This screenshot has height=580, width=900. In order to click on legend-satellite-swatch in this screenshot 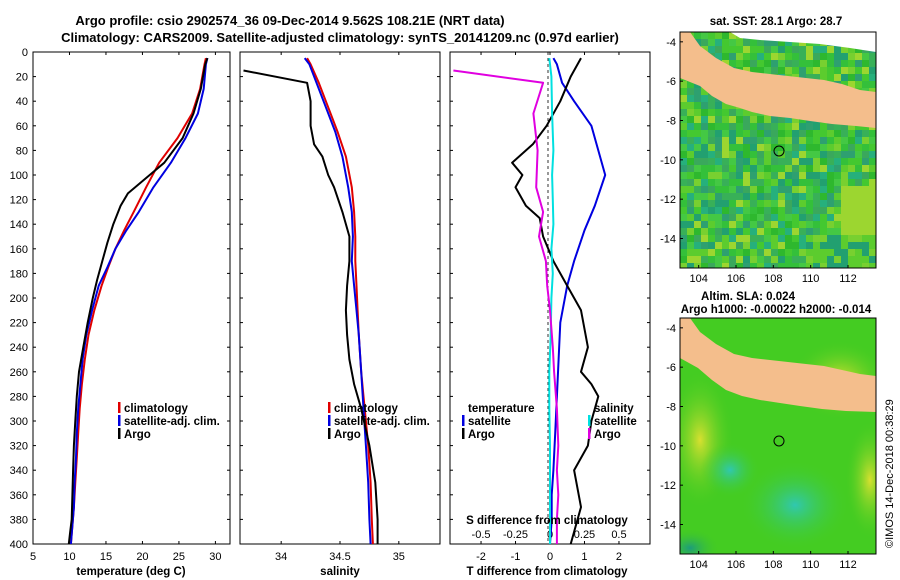, I will do `click(119, 420)`.